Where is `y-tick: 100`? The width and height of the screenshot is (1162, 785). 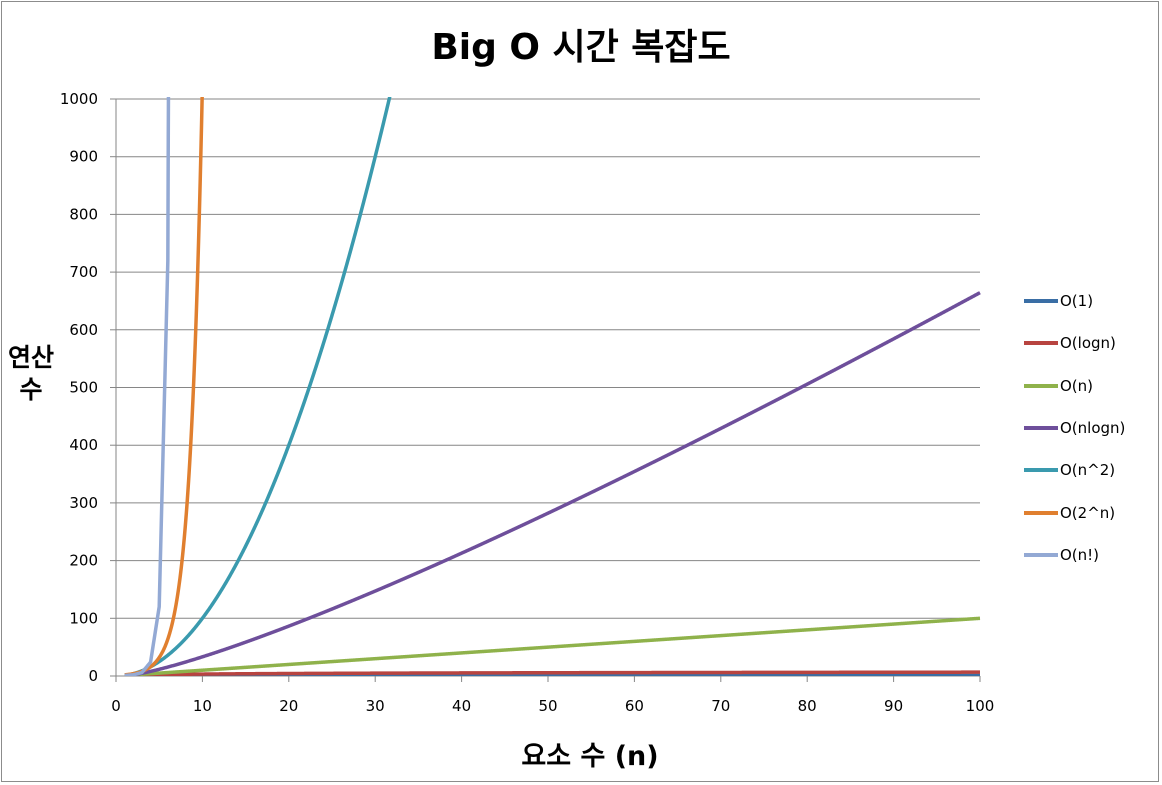 y-tick: 100 is located at coordinates (83, 618).